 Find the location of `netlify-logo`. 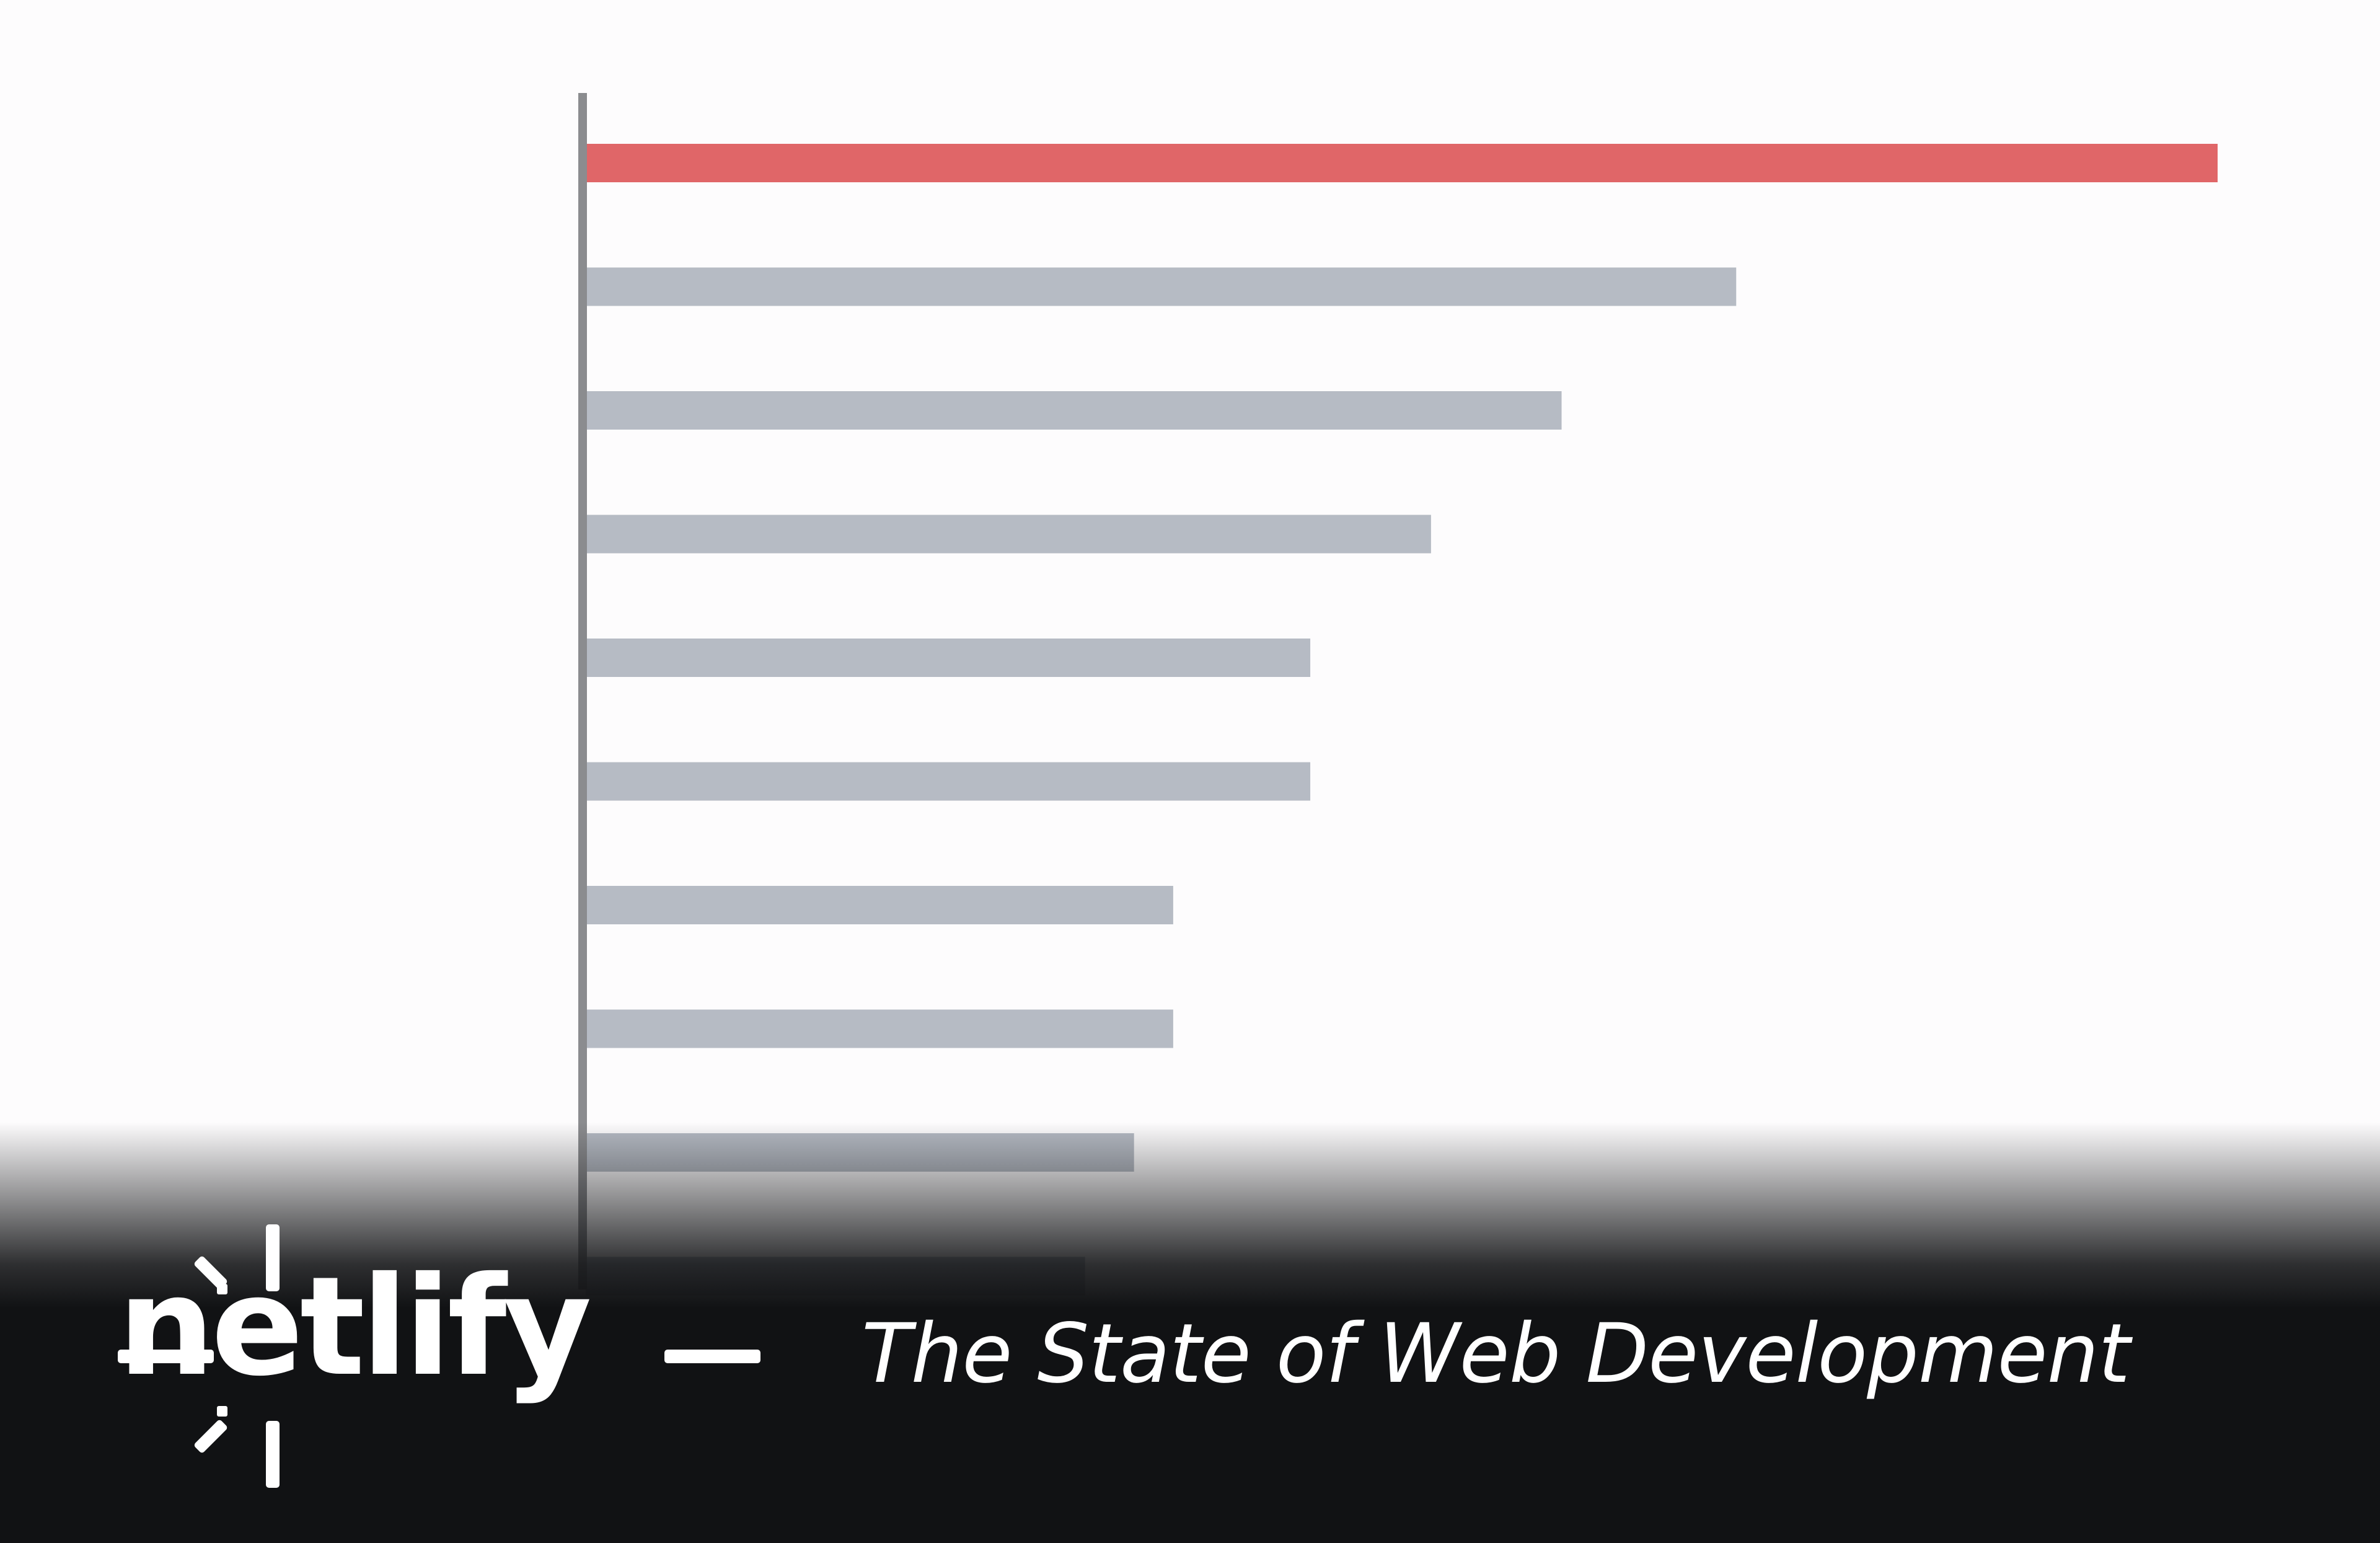

netlify-logo is located at coordinates (443, 1357).